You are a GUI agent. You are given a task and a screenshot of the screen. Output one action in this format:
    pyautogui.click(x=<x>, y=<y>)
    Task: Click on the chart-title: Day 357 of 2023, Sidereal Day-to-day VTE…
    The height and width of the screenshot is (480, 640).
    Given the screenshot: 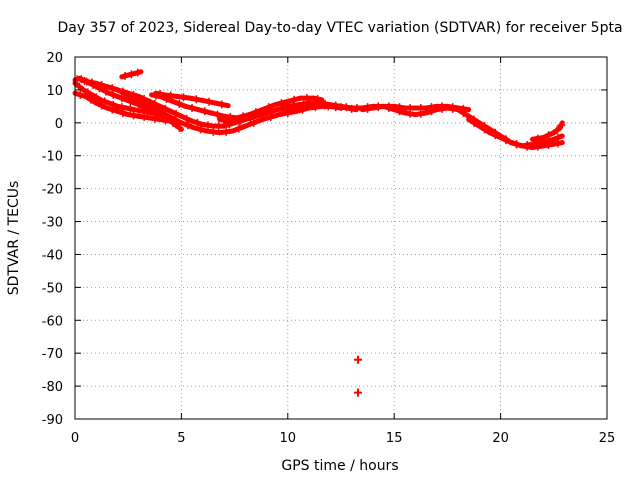 What is the action you would take?
    pyautogui.click(x=339, y=28)
    